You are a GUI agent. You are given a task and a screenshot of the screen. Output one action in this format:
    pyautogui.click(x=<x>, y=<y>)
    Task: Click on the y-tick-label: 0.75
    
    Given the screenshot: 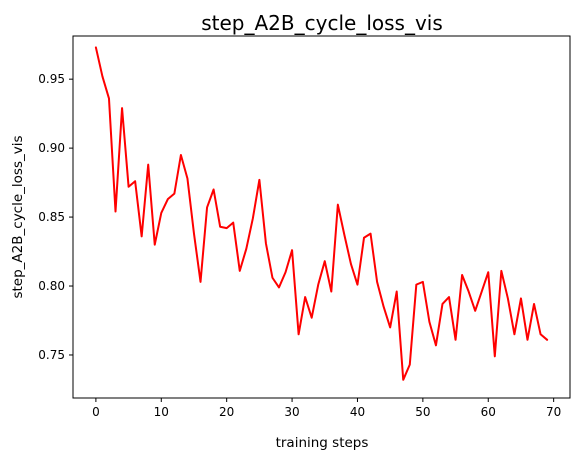 What is the action you would take?
    pyautogui.click(x=51, y=355)
    